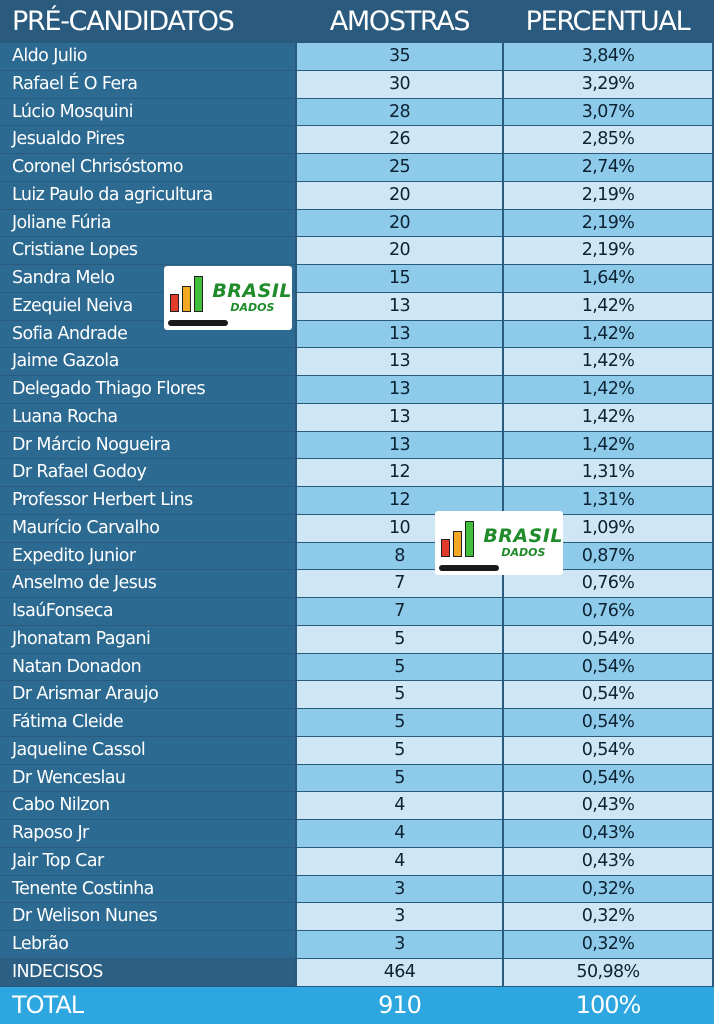  I want to click on table-row: Rafael É O Fera 30 3,29%, so click(357, 84).